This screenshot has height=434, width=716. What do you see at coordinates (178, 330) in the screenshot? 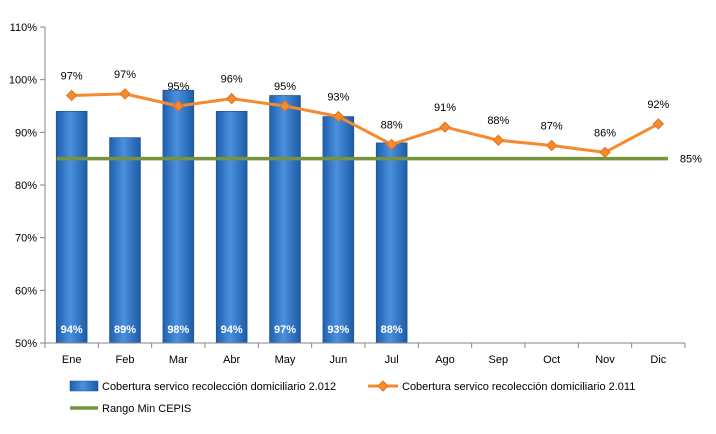
I see `bar-data-label: 98%` at bounding box center [178, 330].